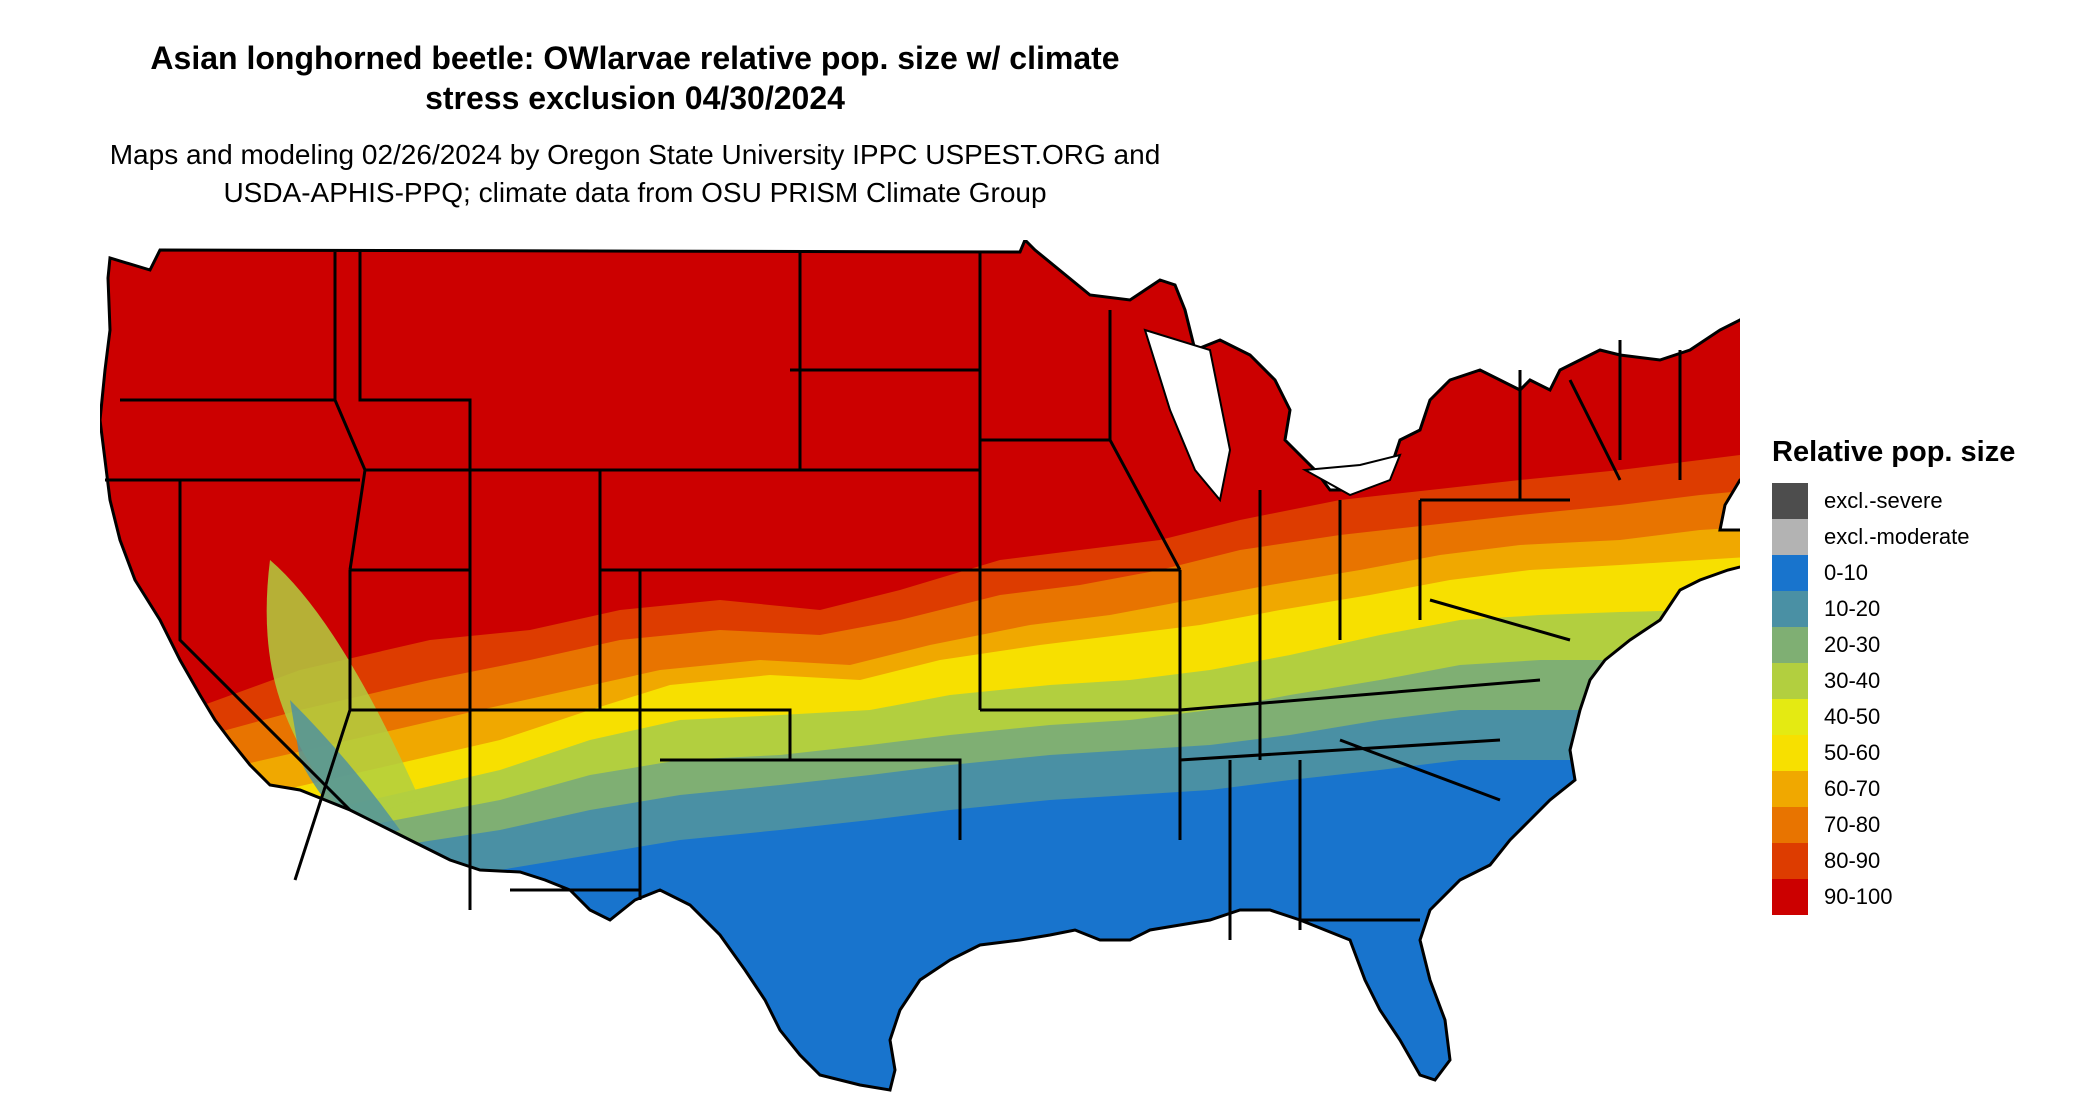  I want to click on legend-label: 30-40, so click(1852, 680).